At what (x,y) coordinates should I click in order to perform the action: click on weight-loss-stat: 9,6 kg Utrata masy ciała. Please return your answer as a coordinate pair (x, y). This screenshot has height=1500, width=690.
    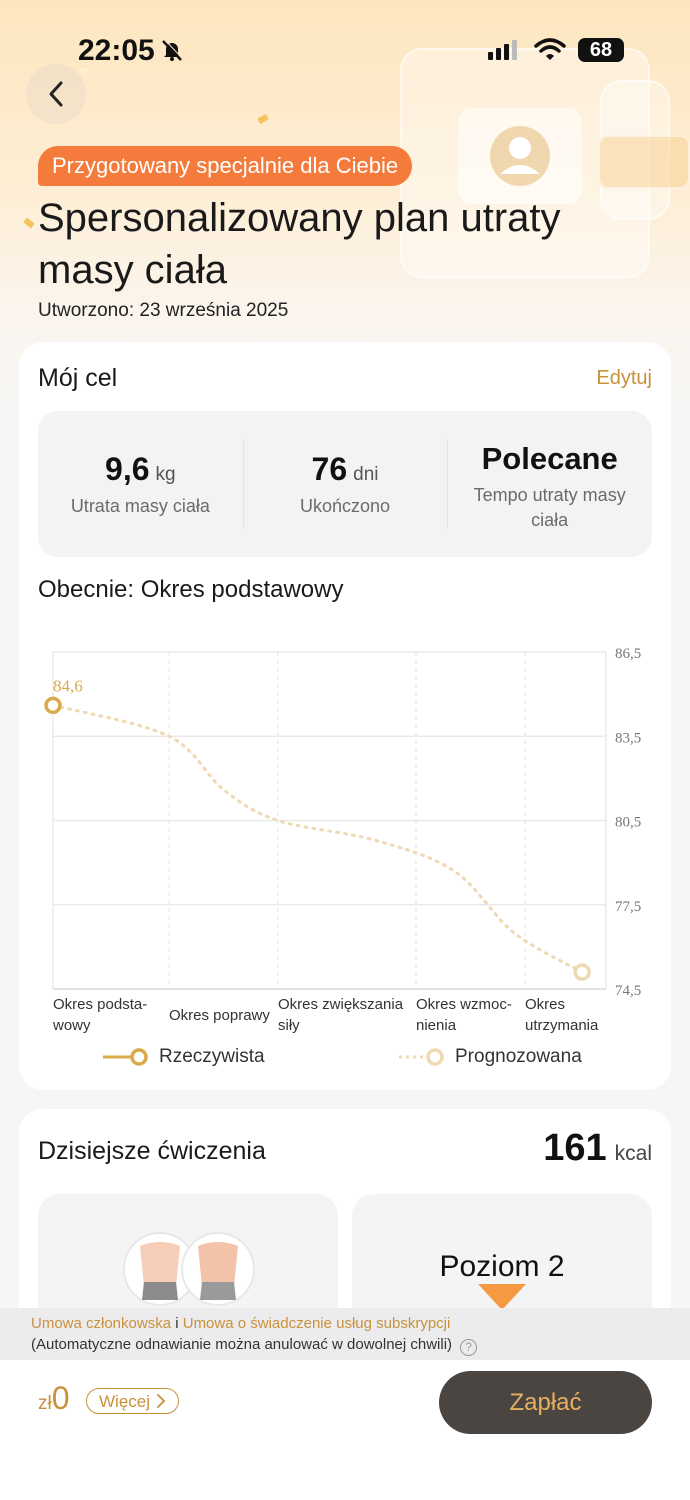
    Looking at the image, I should click on (140, 484).